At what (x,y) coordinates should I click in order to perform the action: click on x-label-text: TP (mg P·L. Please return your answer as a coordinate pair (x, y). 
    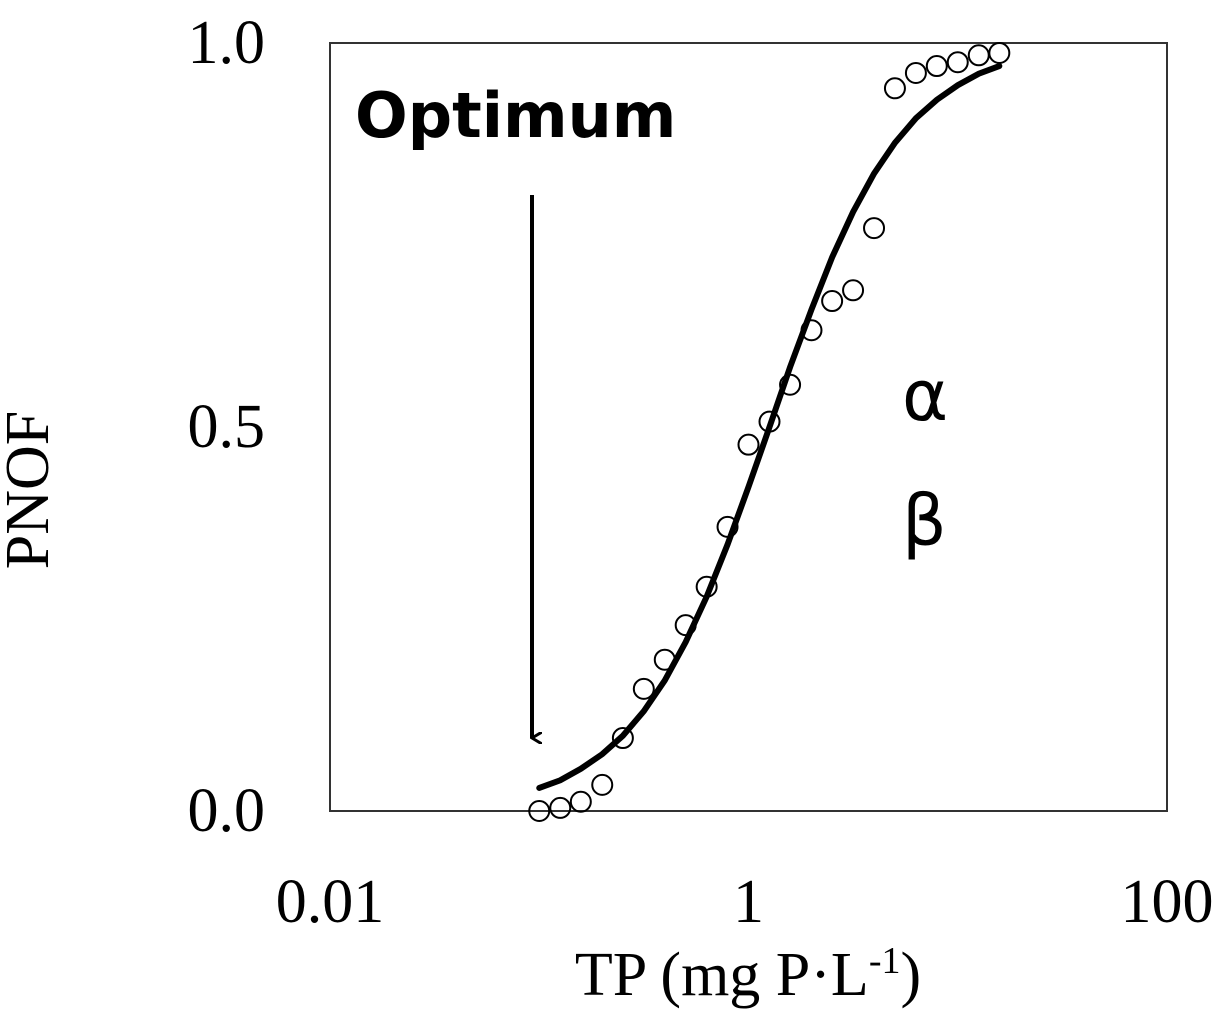
    Looking at the image, I should click on (722, 975).